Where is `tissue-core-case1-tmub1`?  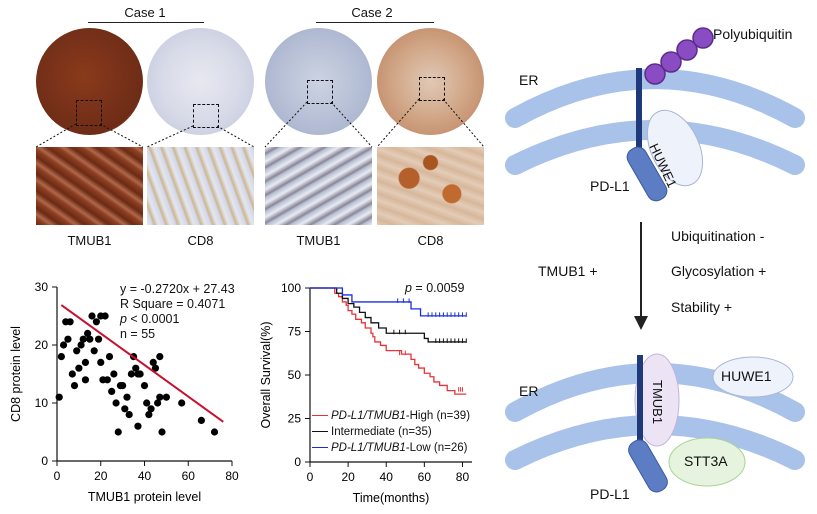 tissue-core-case1-tmub1 is located at coordinates (89, 81).